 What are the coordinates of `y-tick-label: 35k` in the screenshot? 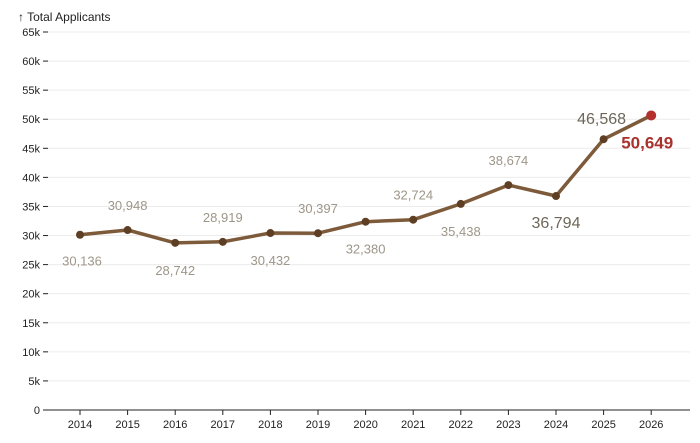 It's located at (31, 207).